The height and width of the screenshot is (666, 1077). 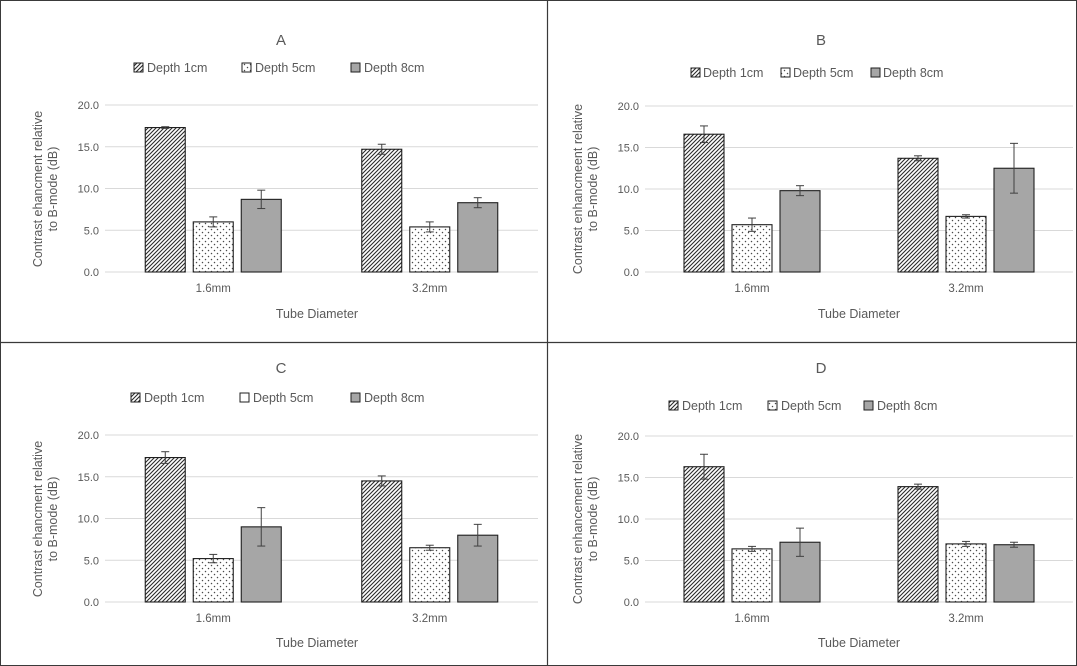 What do you see at coordinates (821, 40) in the screenshot?
I see `chart-title: B` at bounding box center [821, 40].